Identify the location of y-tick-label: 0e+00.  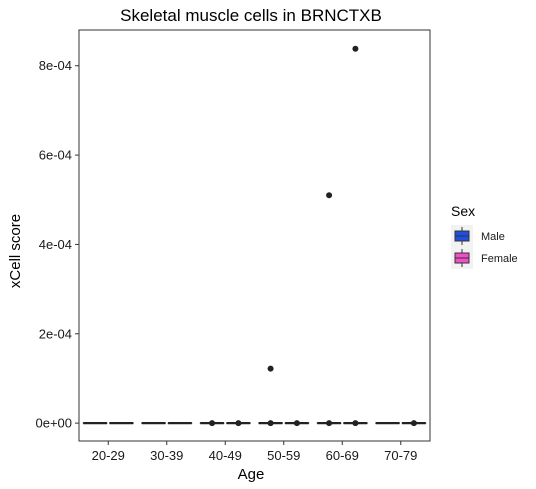
(53, 423).